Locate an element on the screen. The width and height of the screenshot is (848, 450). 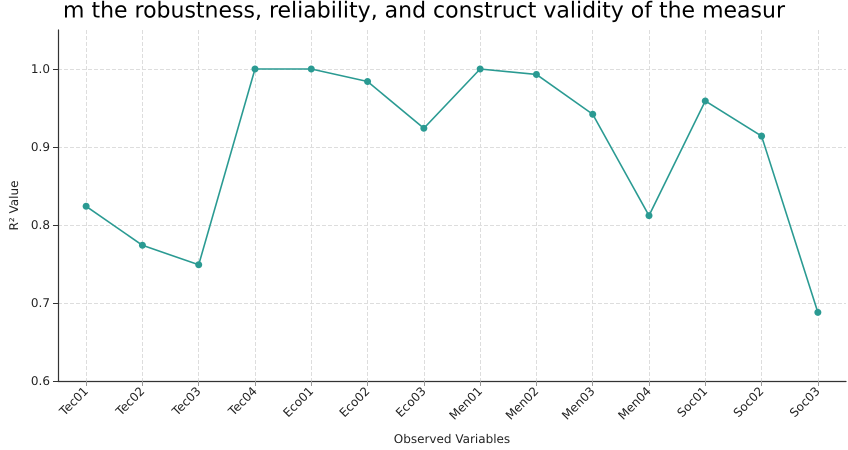
y-axis-title: R² Value is located at coordinates (14, 205).